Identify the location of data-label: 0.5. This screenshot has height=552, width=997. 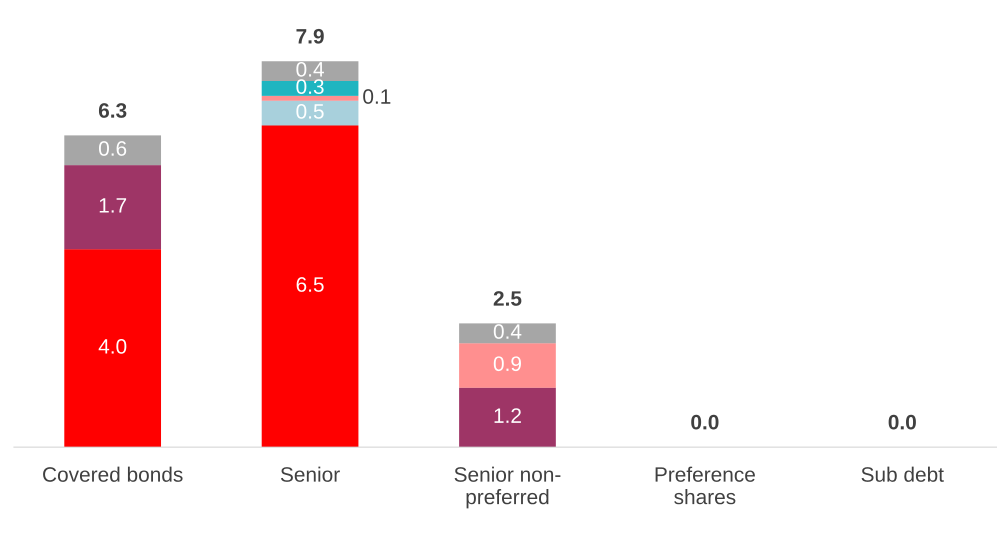
(310, 111).